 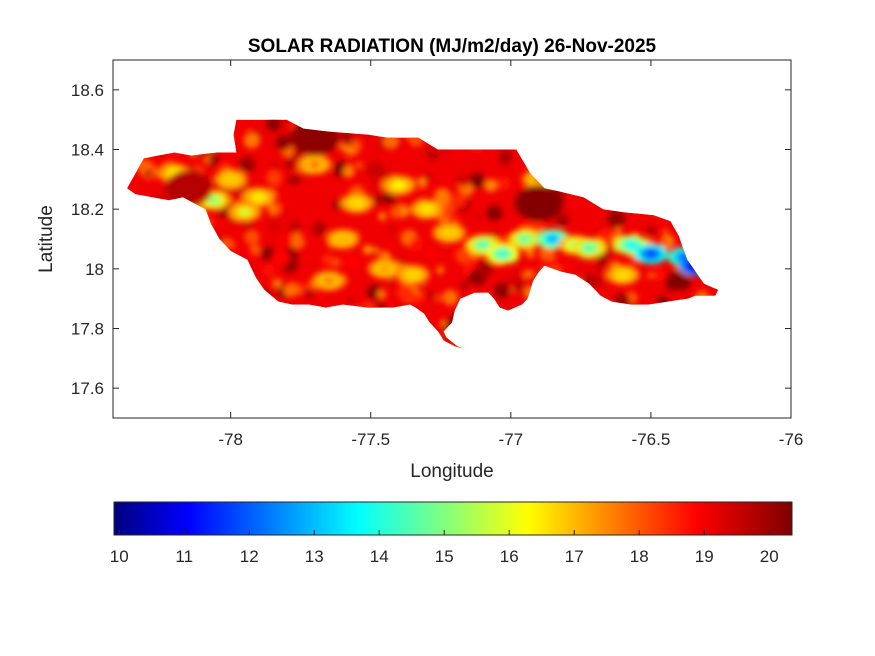 I want to click on x-tick-label: -76.5, so click(x=651, y=439).